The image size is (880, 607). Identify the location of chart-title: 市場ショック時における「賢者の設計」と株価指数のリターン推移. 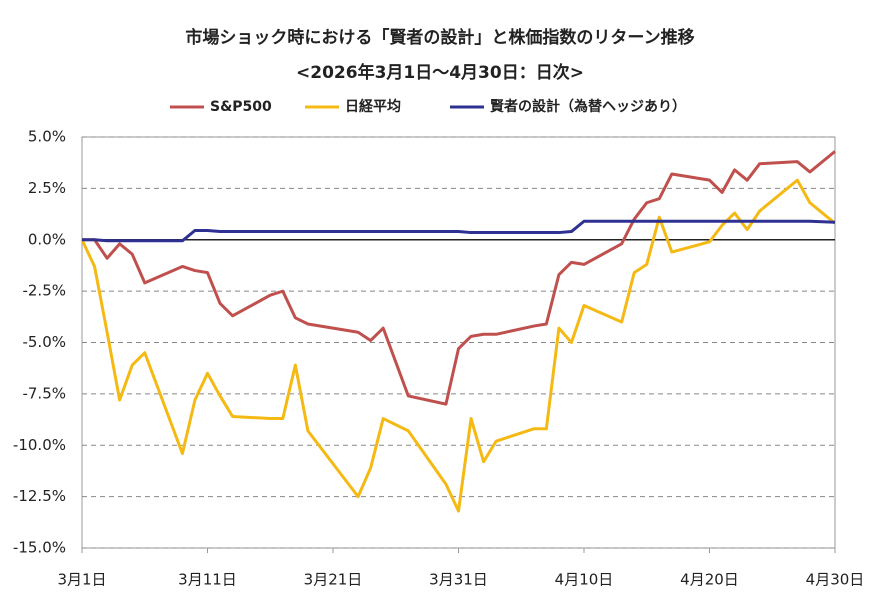
(439, 37).